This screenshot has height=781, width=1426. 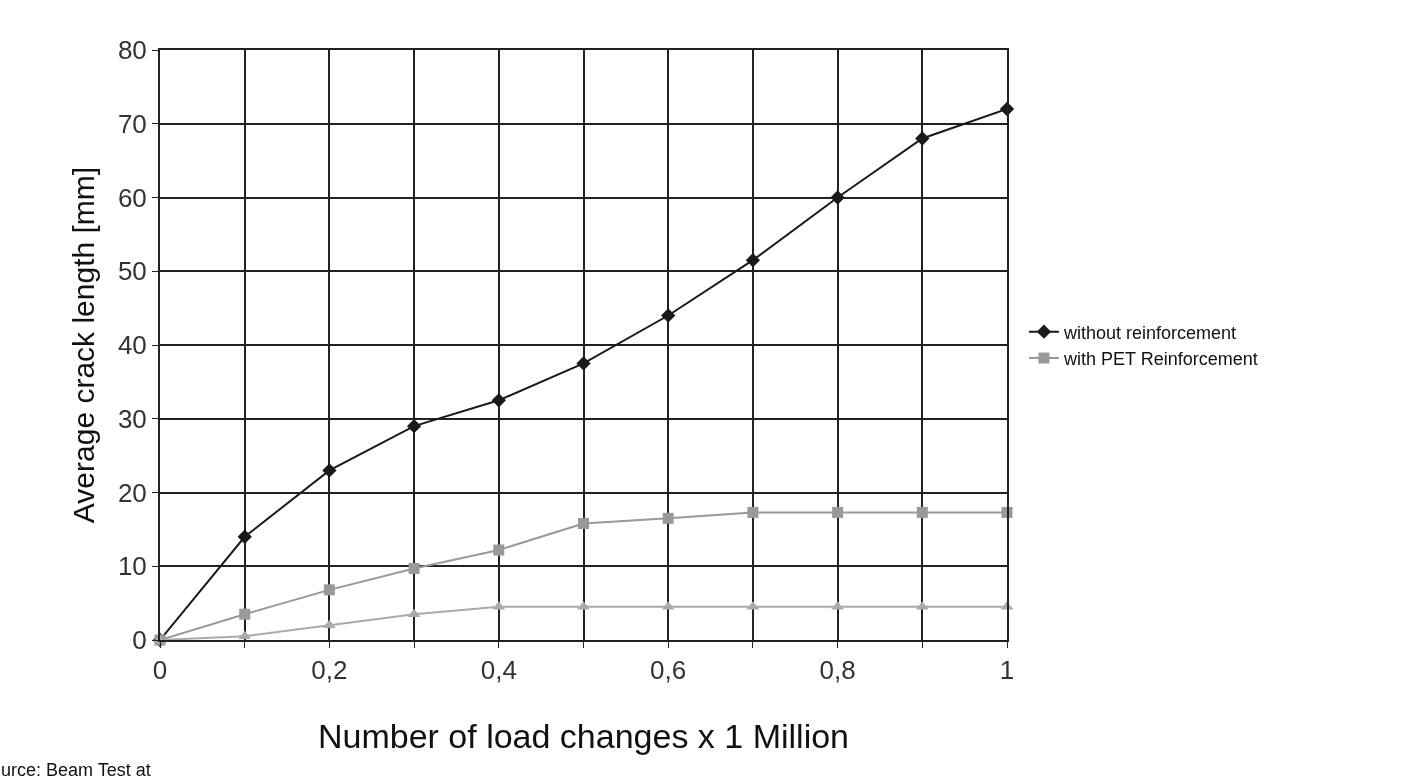 I want to click on text: urce: Beam Test at, so click(x=76, y=770).